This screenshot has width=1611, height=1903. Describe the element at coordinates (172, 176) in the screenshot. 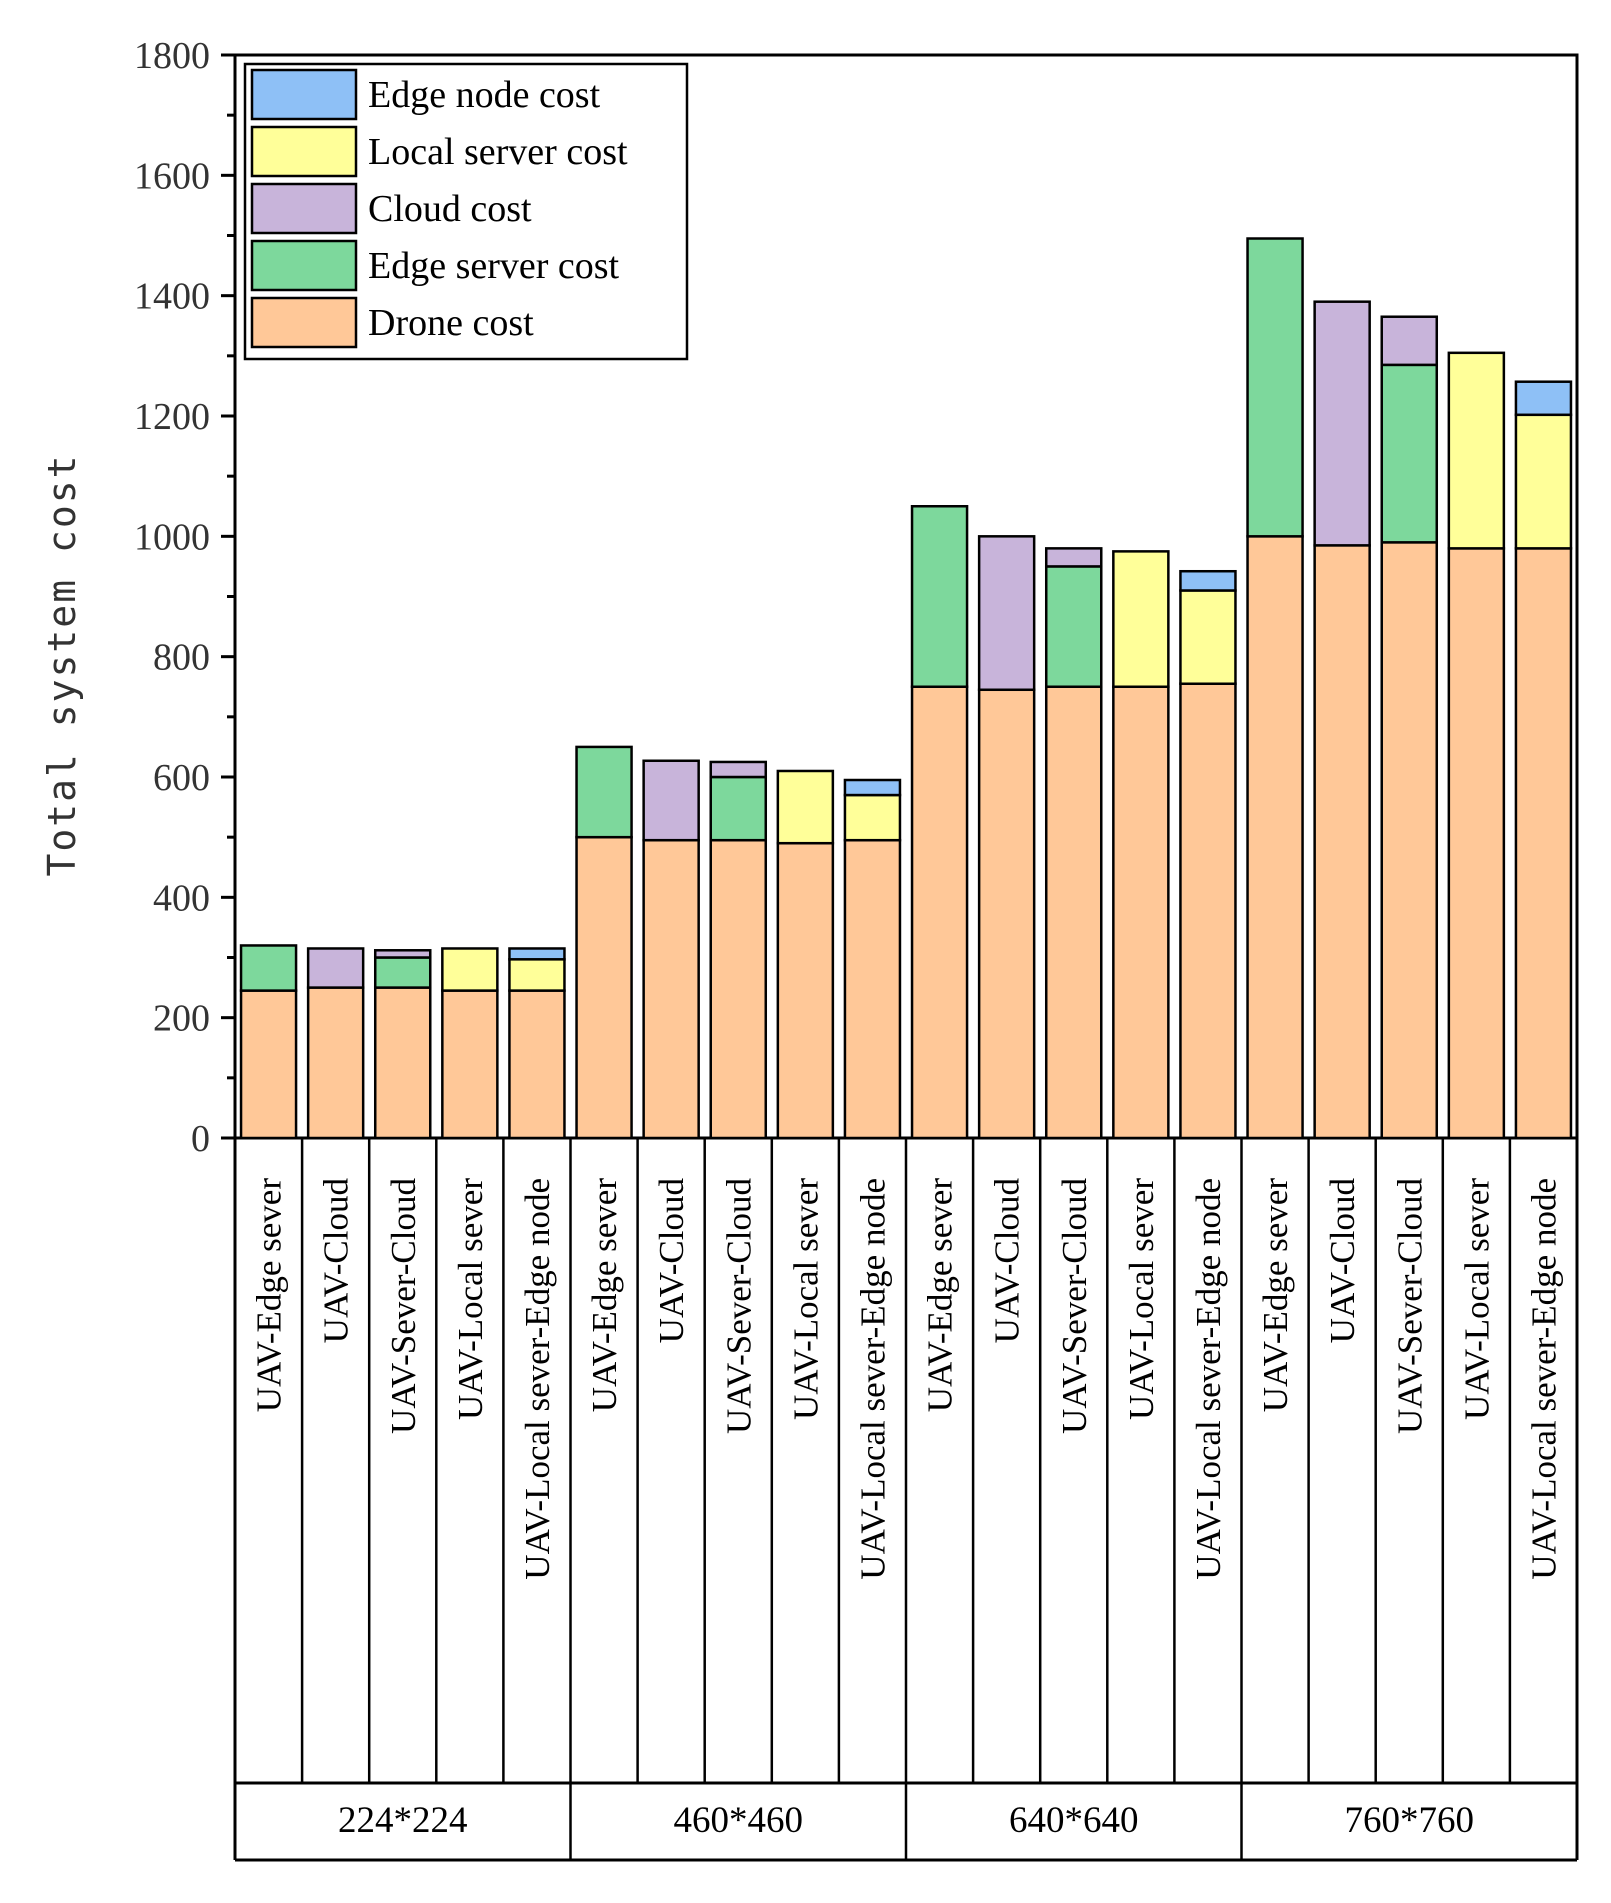

I see `y-tick-label: 1600` at that location.